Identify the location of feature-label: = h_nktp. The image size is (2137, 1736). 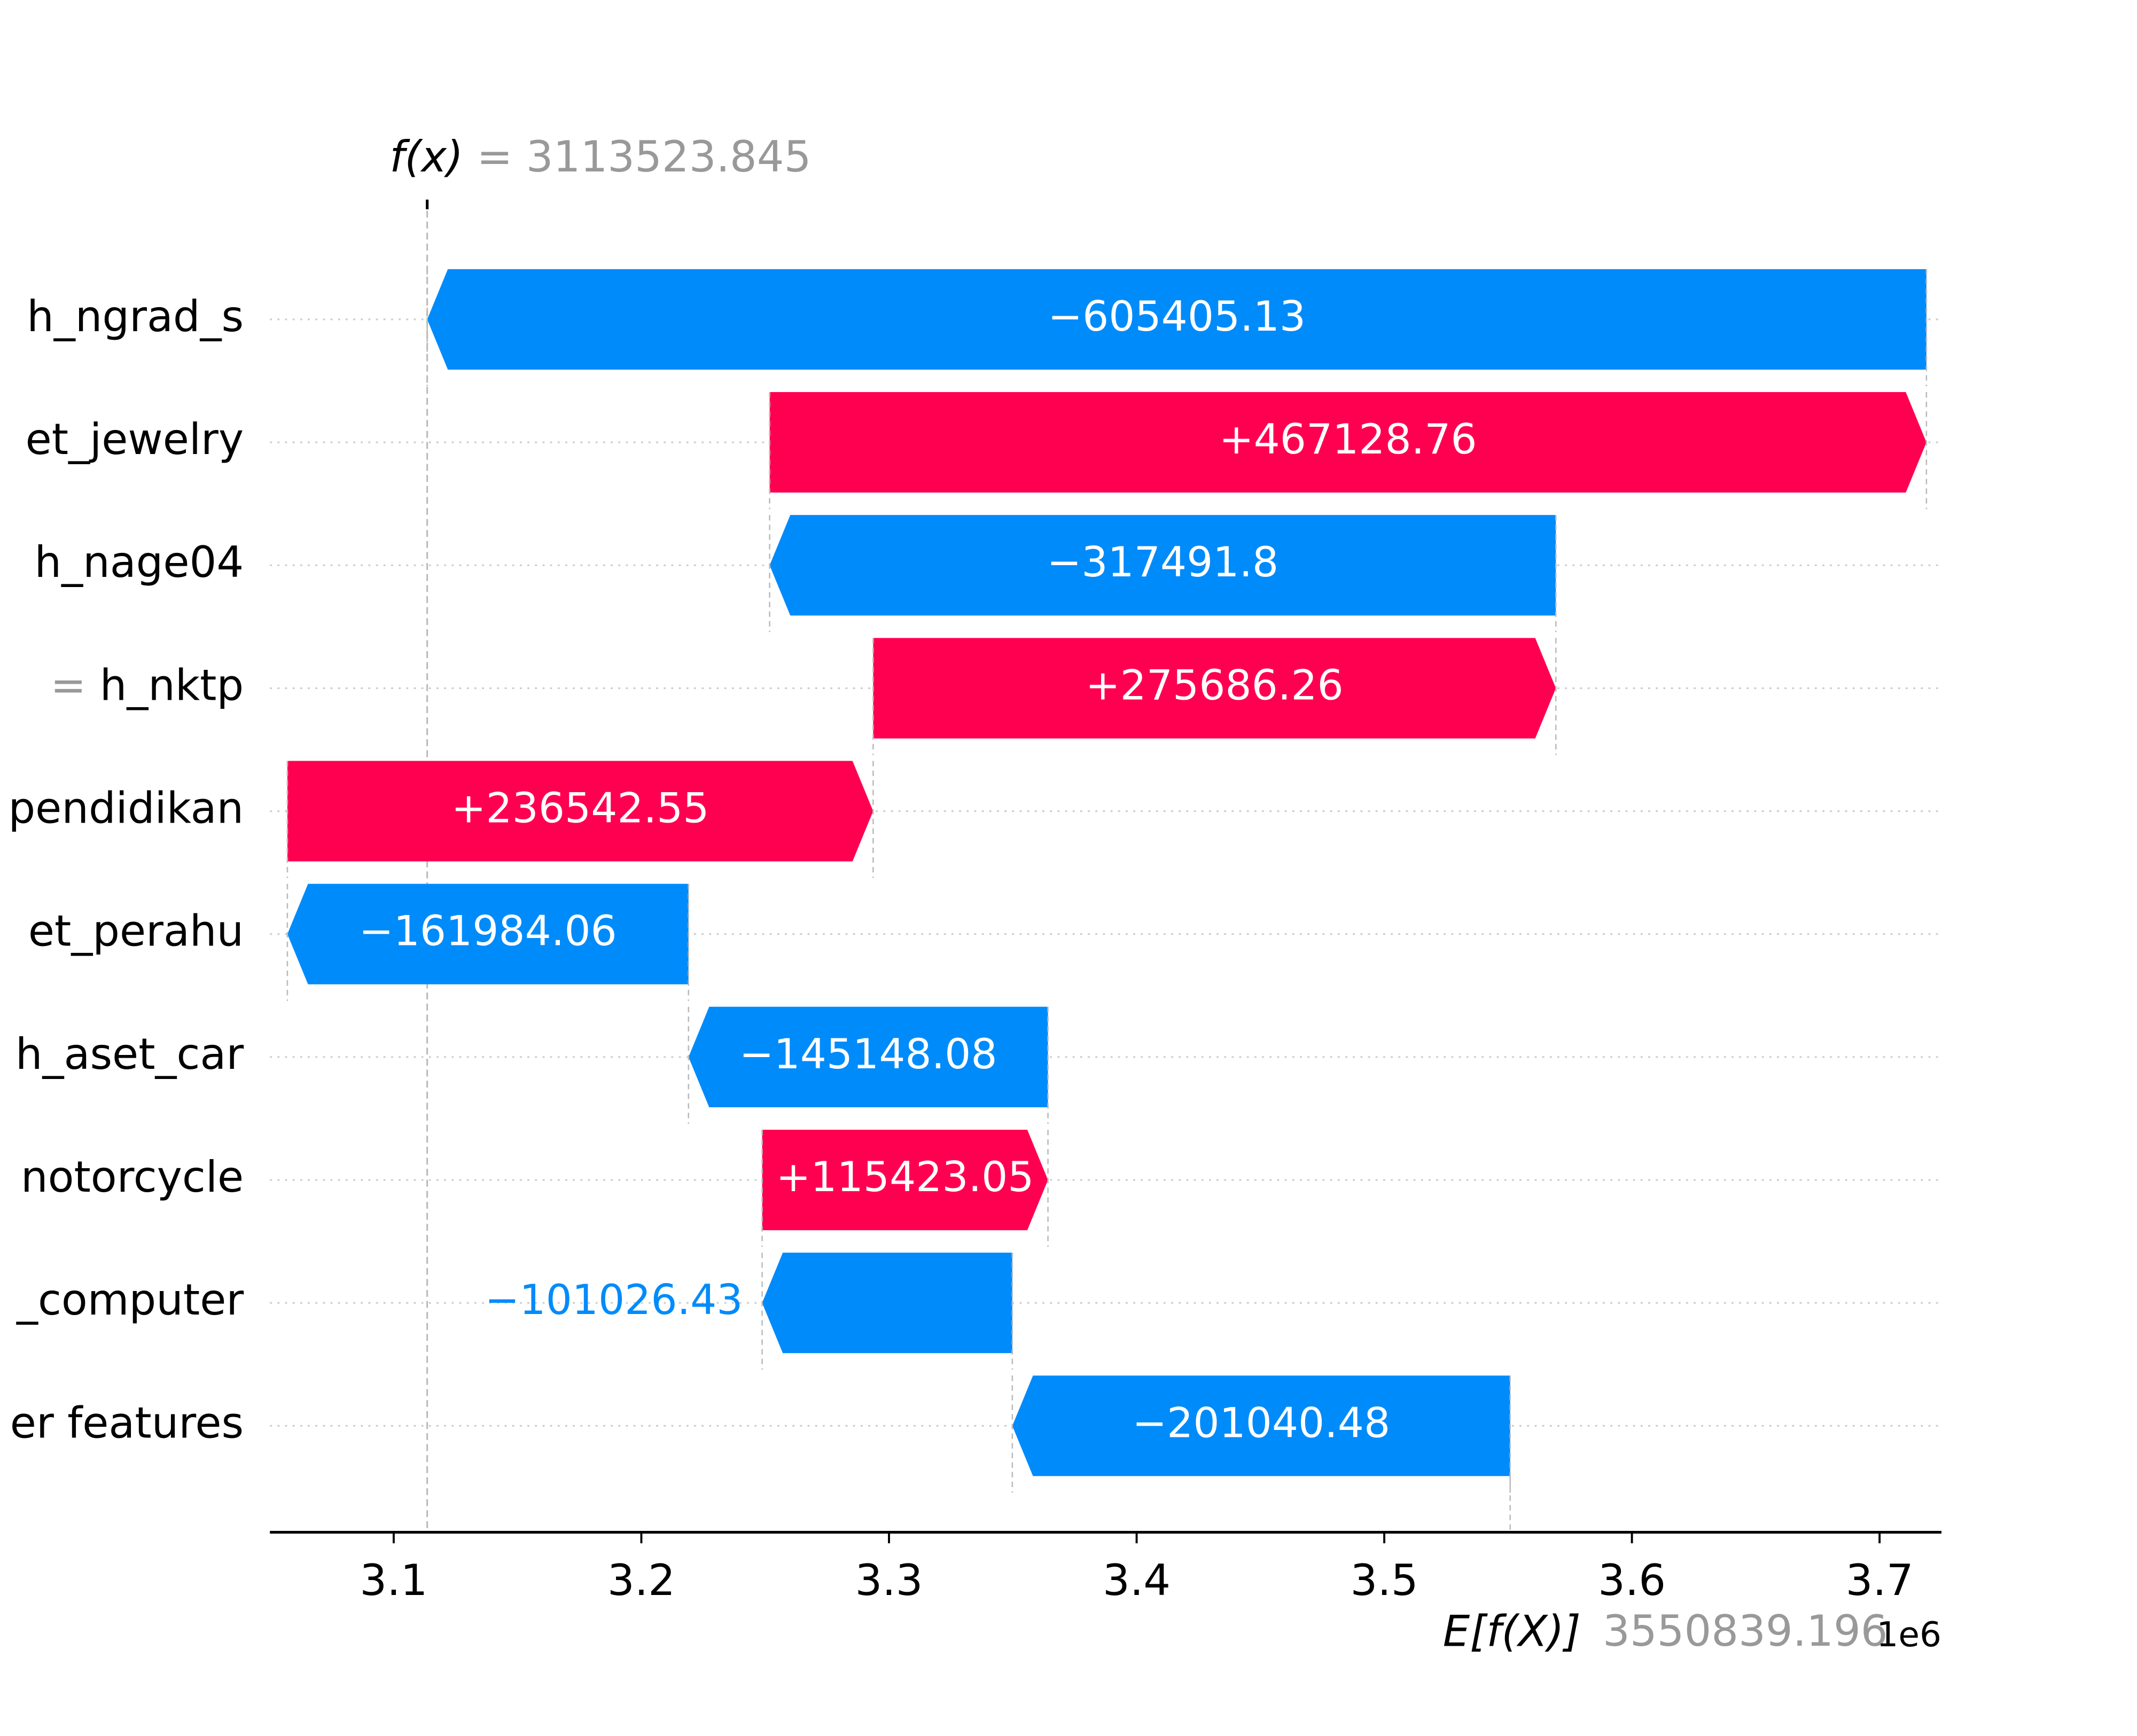
(147, 685).